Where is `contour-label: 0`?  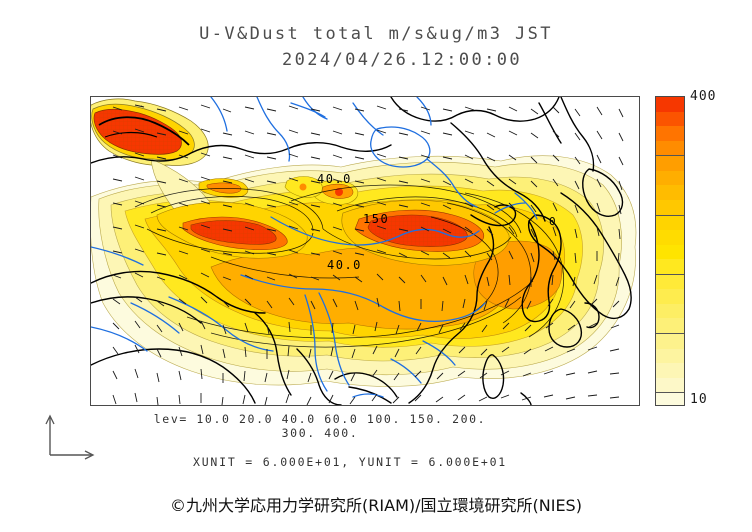
contour-label: 0 is located at coordinates (553, 221).